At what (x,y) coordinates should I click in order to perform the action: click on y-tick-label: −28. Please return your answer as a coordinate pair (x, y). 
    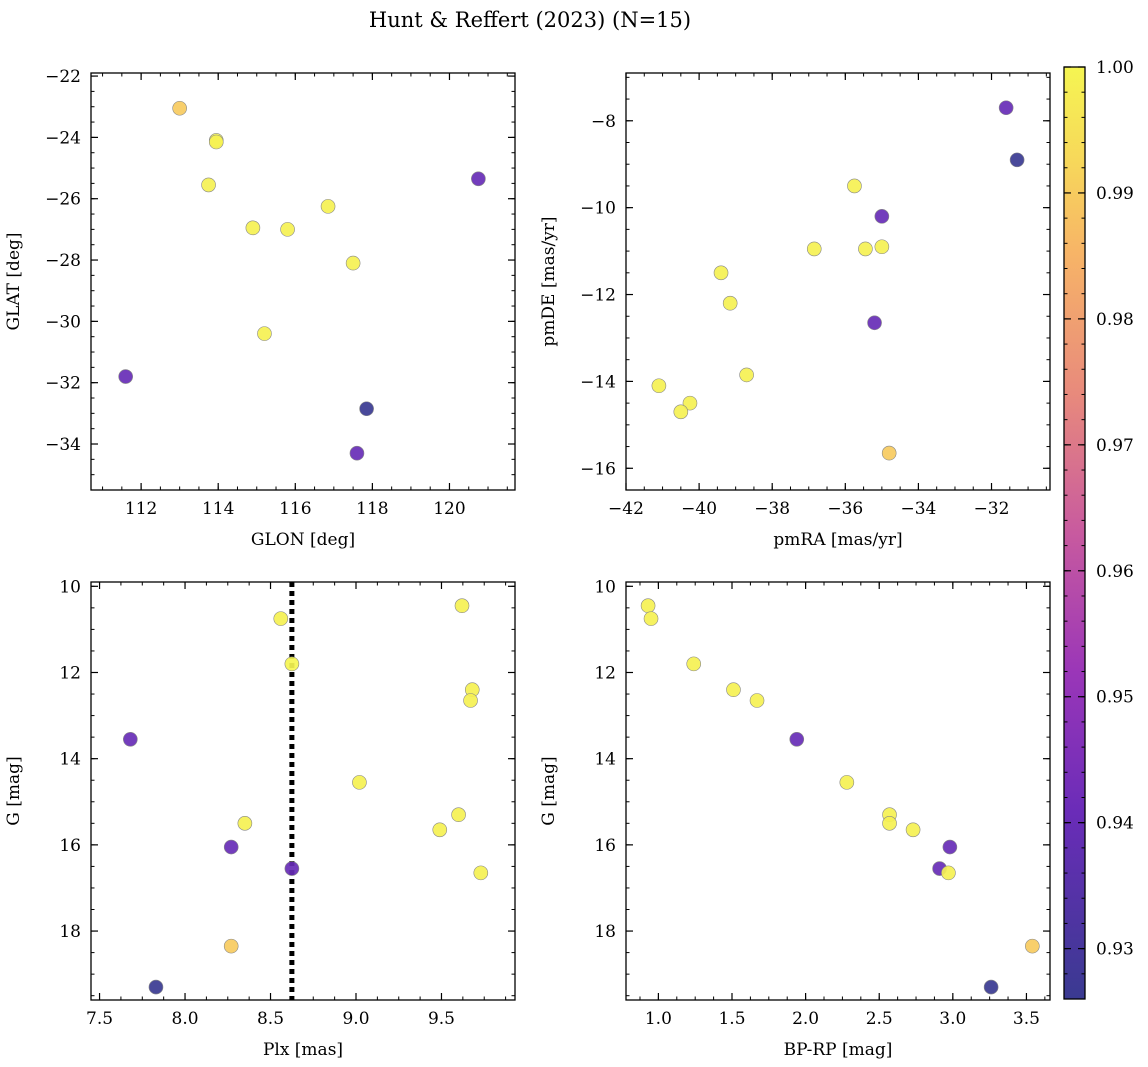
    Looking at the image, I should click on (63, 261).